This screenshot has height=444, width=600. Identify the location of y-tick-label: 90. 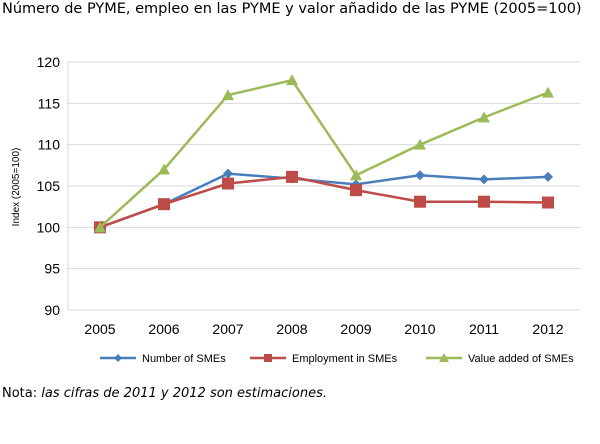
(52, 310).